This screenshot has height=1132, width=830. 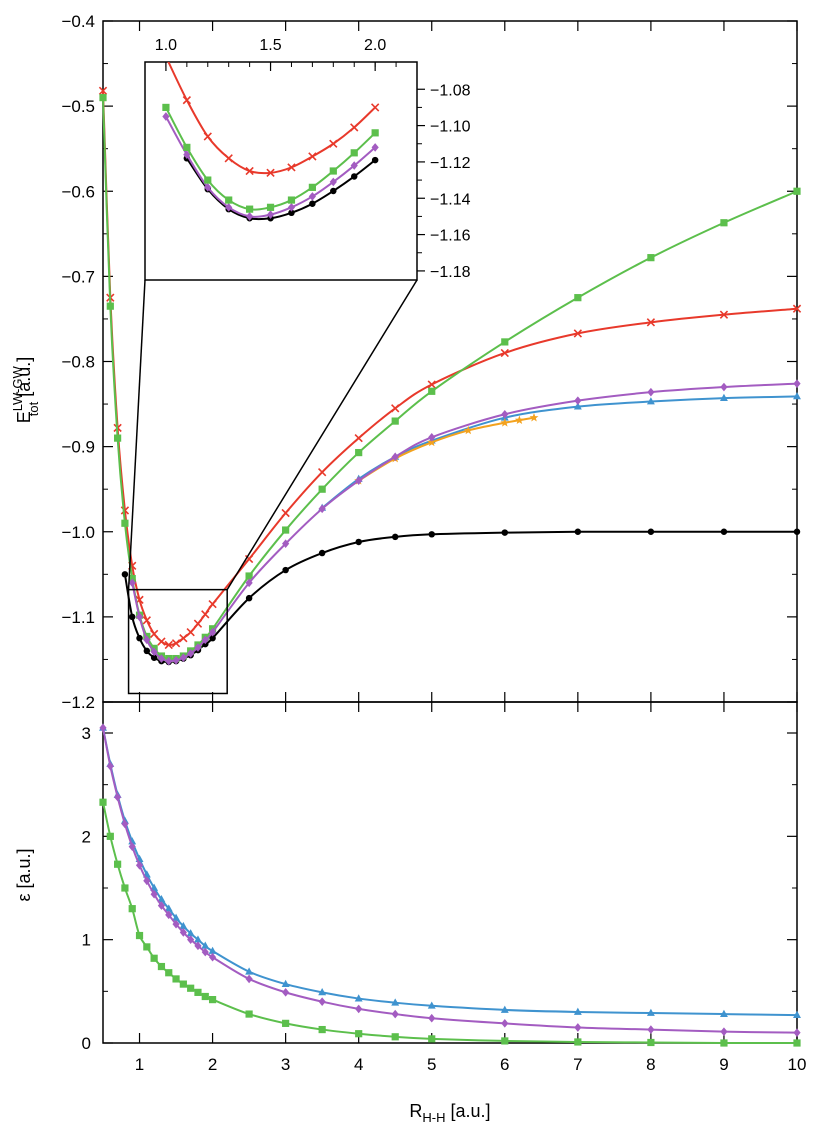 What do you see at coordinates (433, 1117) in the screenshot?
I see `xlabel-sub: H-H` at bounding box center [433, 1117].